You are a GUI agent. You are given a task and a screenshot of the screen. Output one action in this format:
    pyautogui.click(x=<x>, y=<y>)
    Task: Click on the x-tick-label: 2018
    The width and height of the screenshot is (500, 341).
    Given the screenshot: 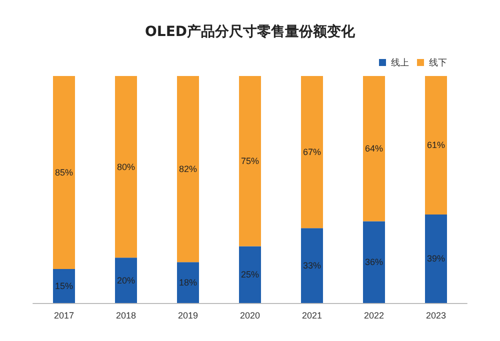 What is the action you would take?
    pyautogui.click(x=126, y=315)
    